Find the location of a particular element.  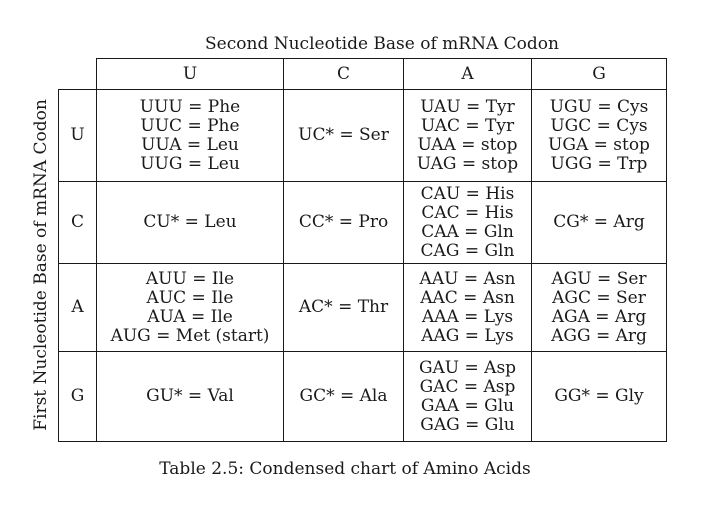

column-header-a: A is located at coordinates (467, 74).